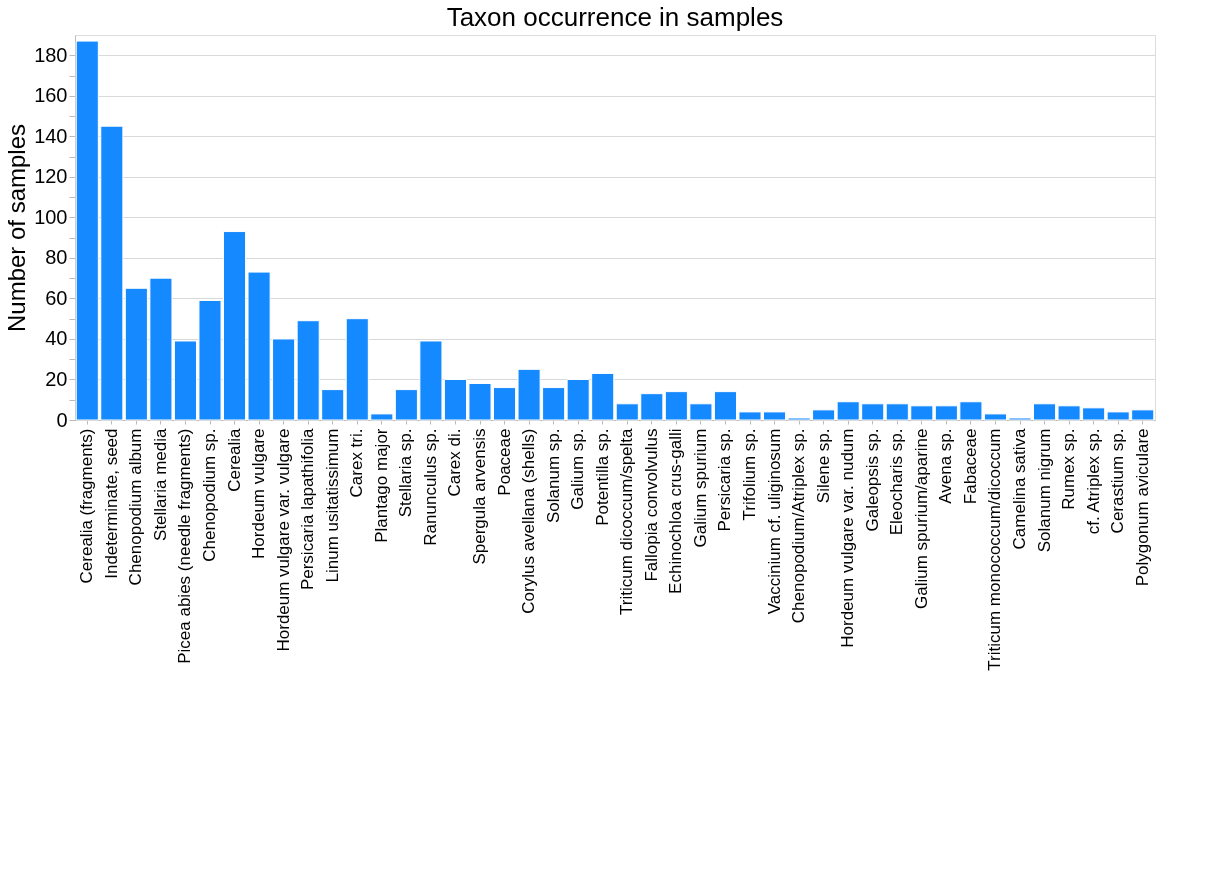 This screenshot has width=1216, height=869. I want to click on y-tick-label: 60, so click(56, 297).